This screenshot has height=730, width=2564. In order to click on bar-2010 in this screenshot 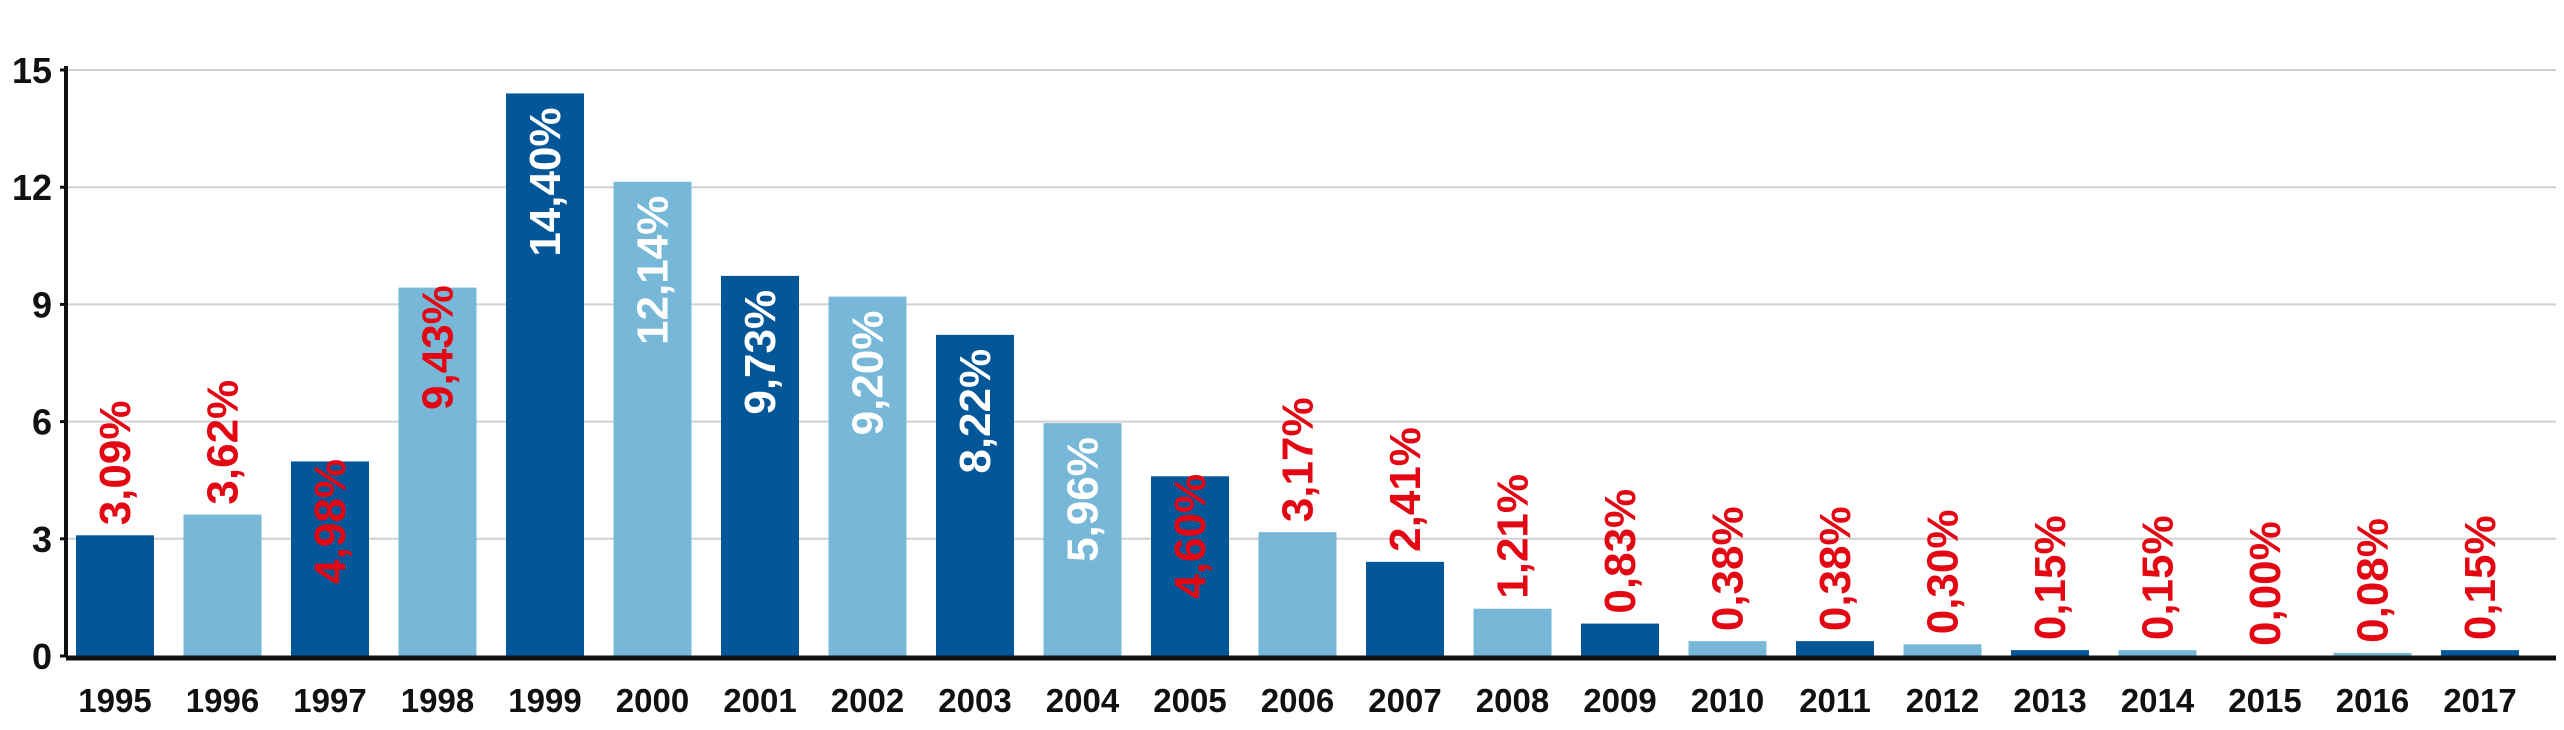, I will do `click(1727, 648)`.